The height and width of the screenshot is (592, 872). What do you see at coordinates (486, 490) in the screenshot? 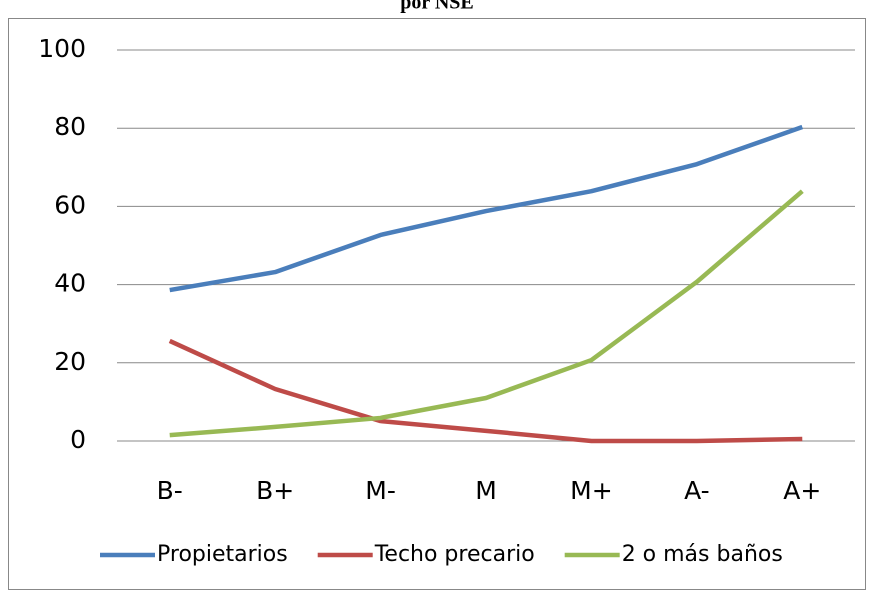
I see `x-tick-label: M` at bounding box center [486, 490].